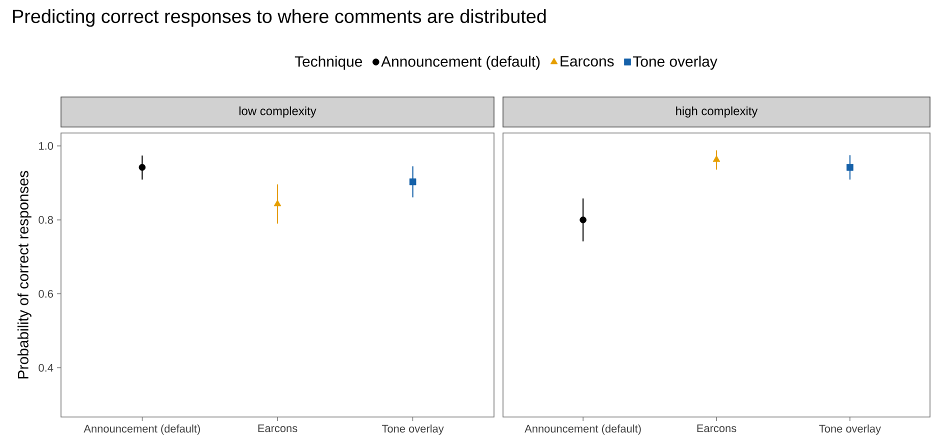 The width and height of the screenshot is (932, 444). Describe the element at coordinates (45, 294) in the screenshot. I see `y-tick-label: 0.6` at that location.